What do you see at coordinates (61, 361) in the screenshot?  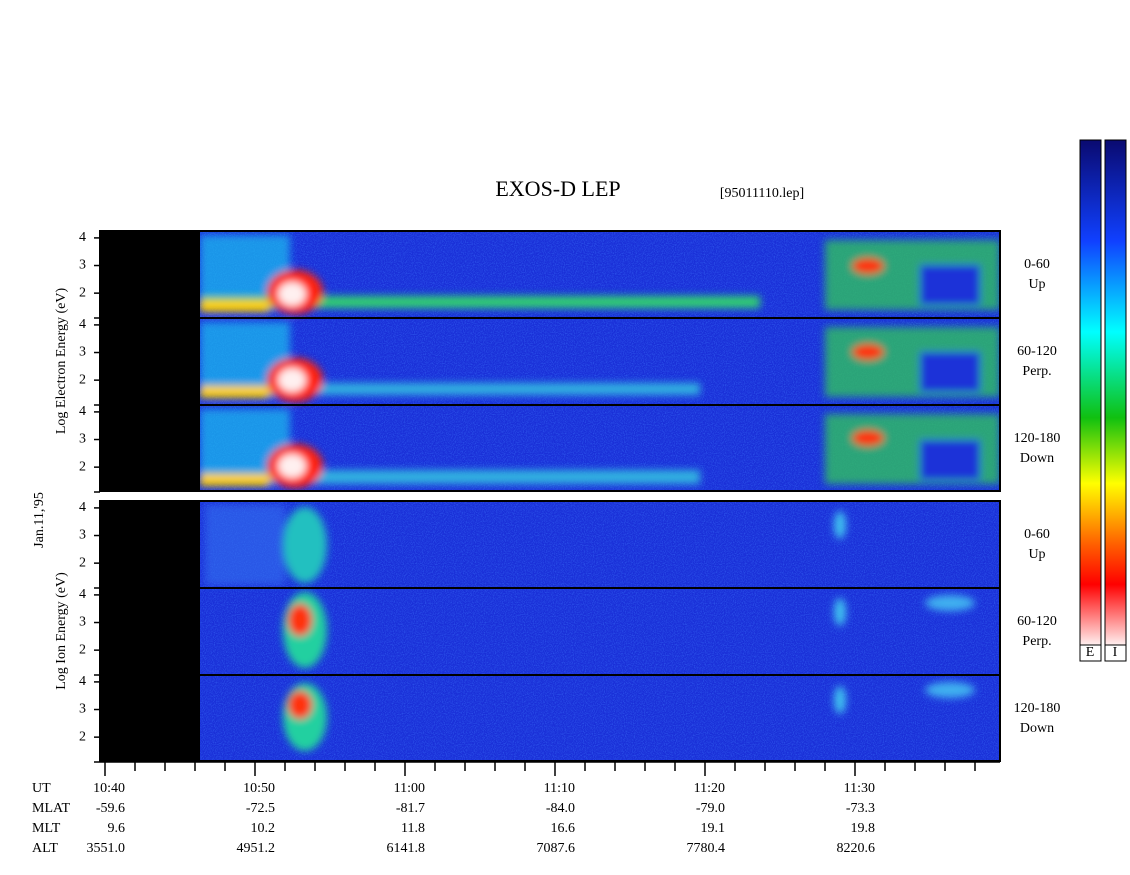 I see `y-axis-label: Log Electron Energy (eV)` at bounding box center [61, 361].